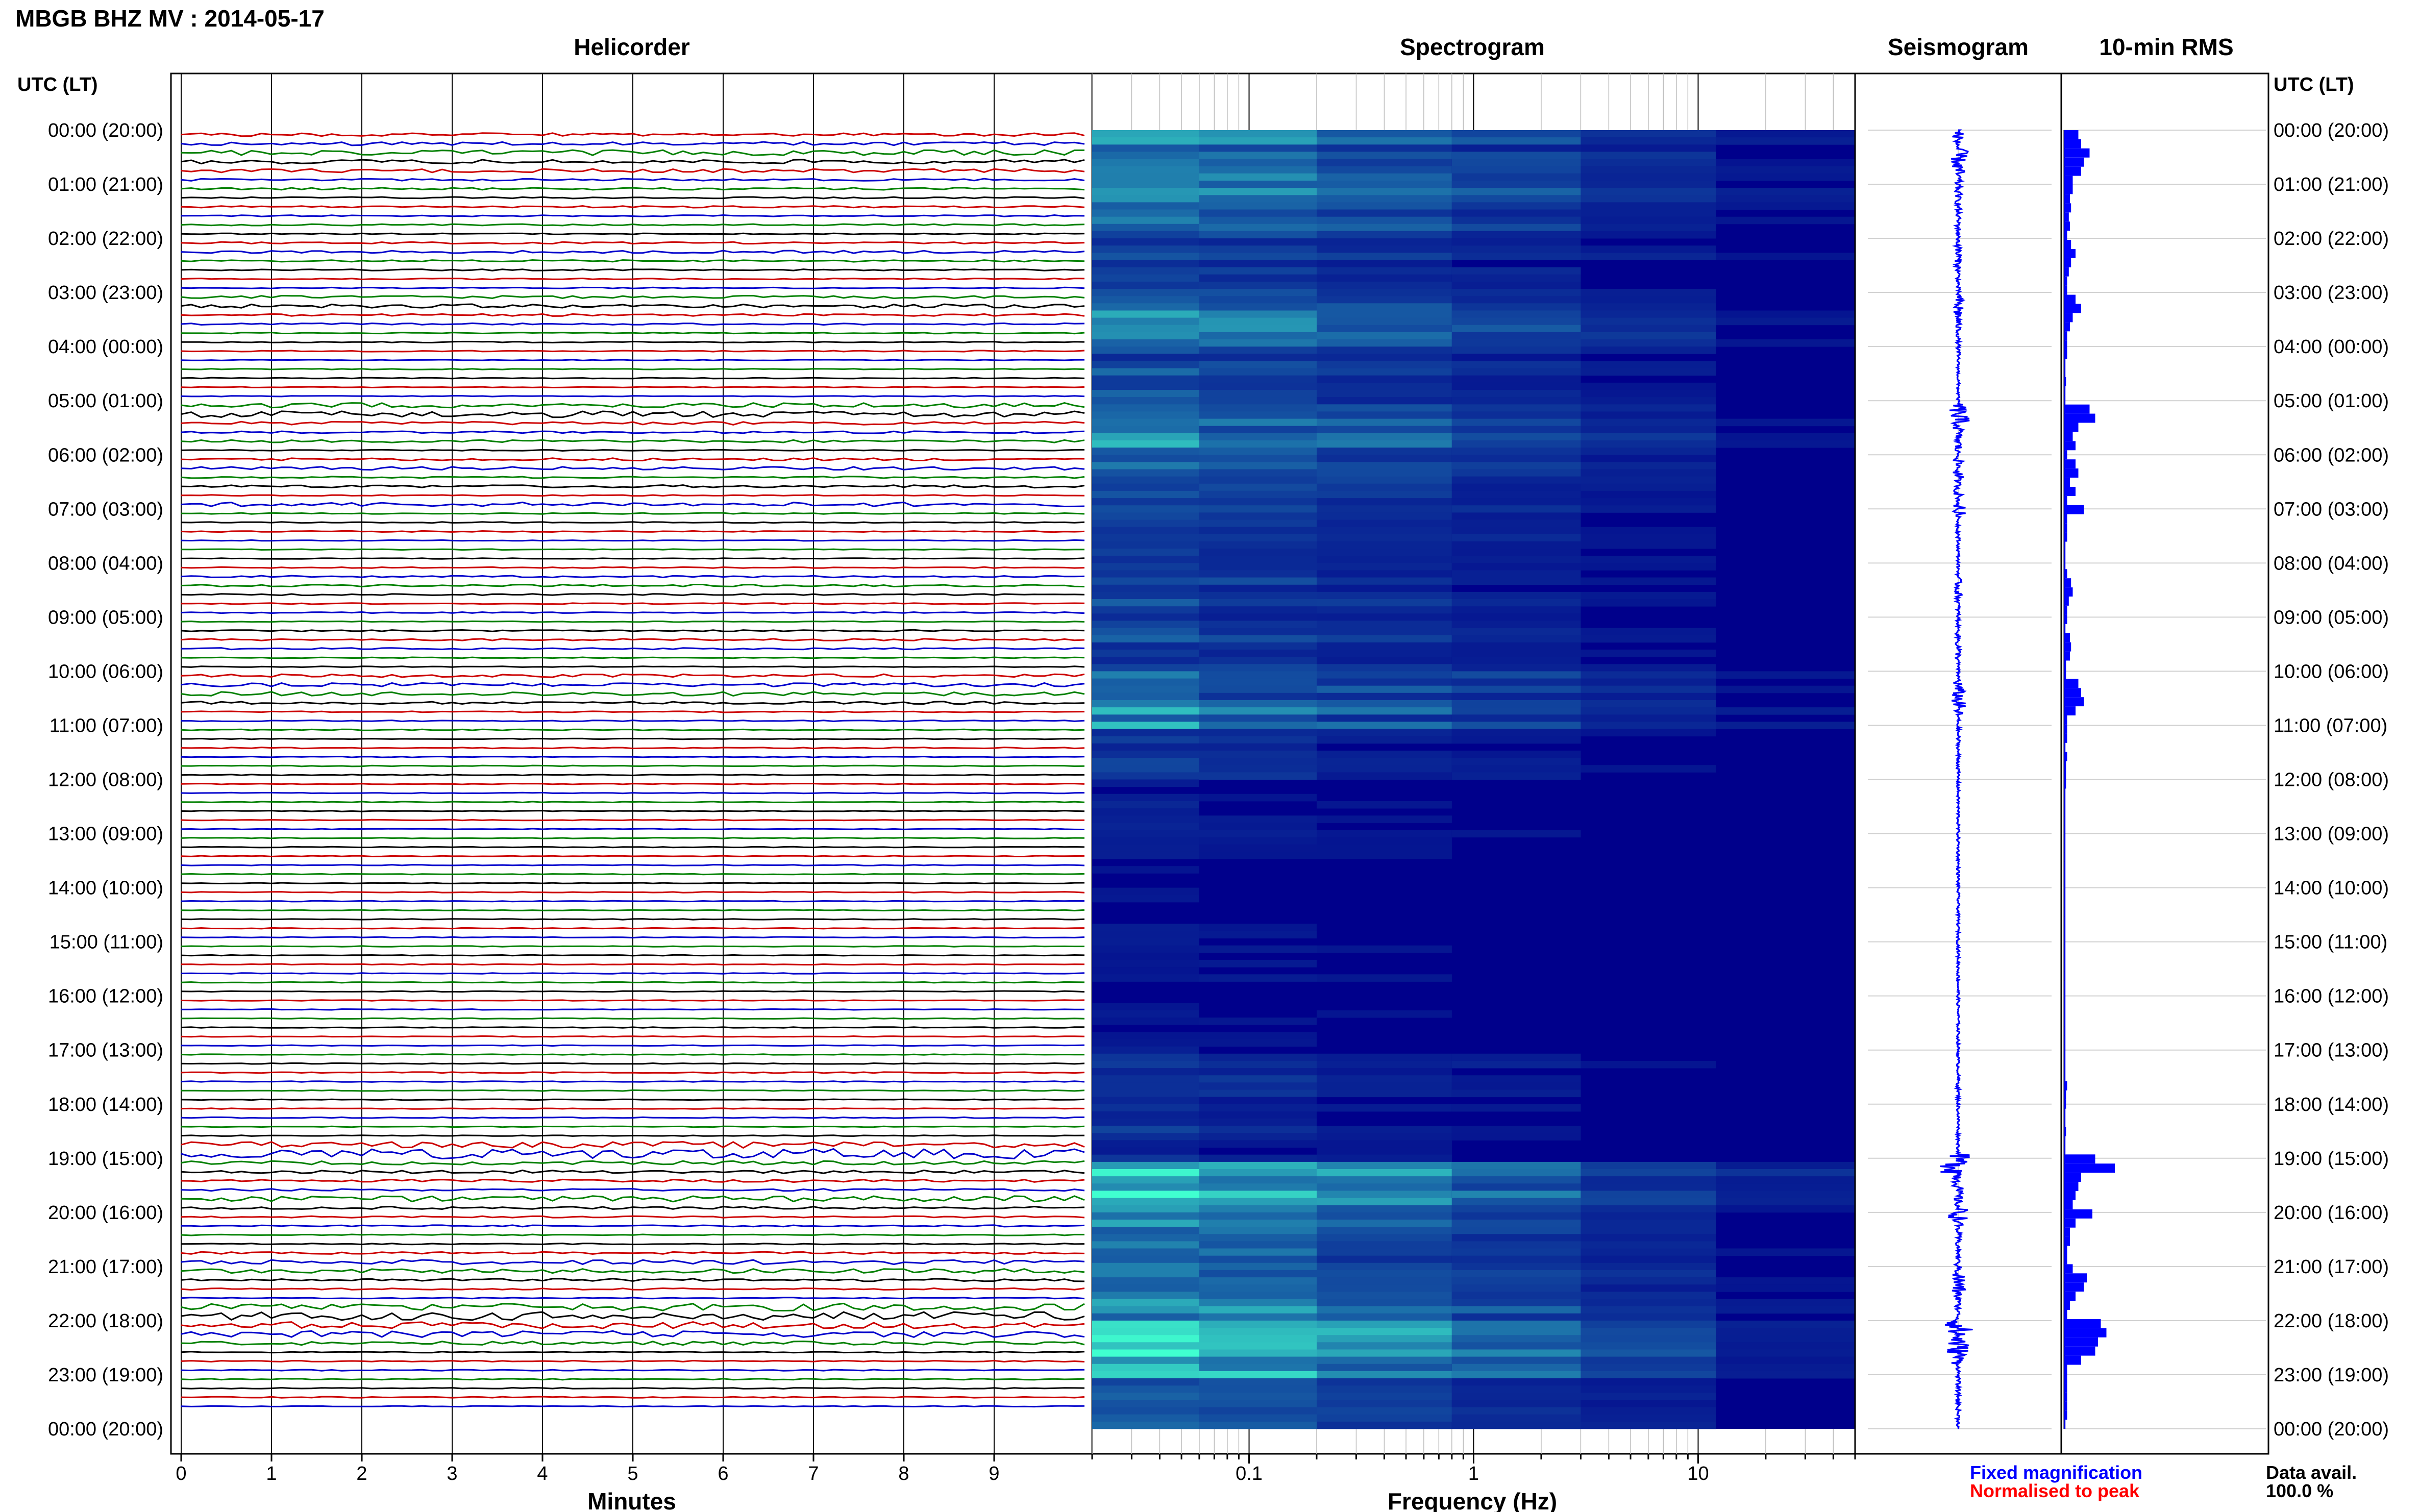 The width and height of the screenshot is (2419, 1512). Describe the element at coordinates (2331, 1375) in the screenshot. I see `y-tick-label-right: 23:00 (19:00)` at that location.